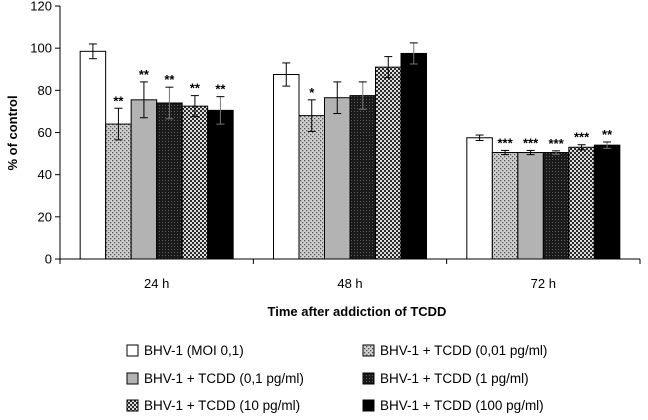 This screenshot has height=420, width=648. I want to click on legend-label: BHV-1 + TCDD (0,1 pg/ml), so click(224, 378).